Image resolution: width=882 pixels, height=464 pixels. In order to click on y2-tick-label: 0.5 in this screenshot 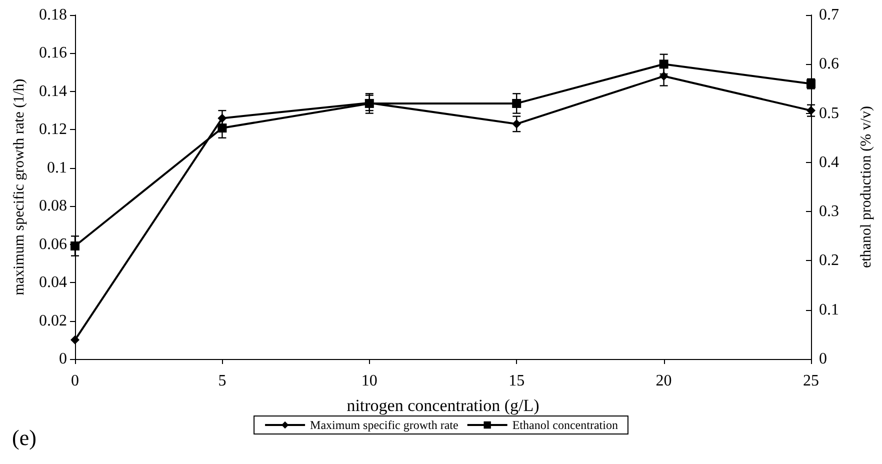, I will do `click(829, 113)`.